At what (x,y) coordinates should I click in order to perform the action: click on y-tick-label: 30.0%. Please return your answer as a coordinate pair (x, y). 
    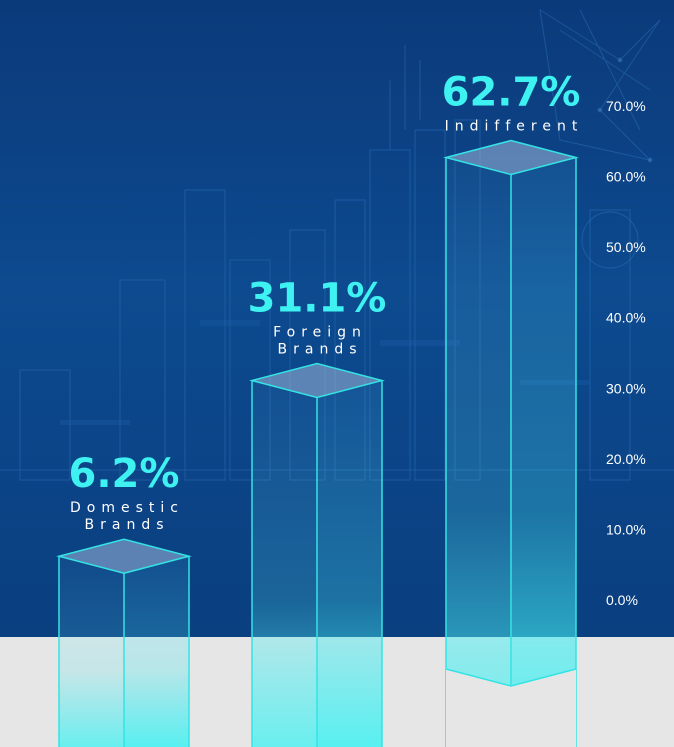
    Looking at the image, I should click on (626, 388).